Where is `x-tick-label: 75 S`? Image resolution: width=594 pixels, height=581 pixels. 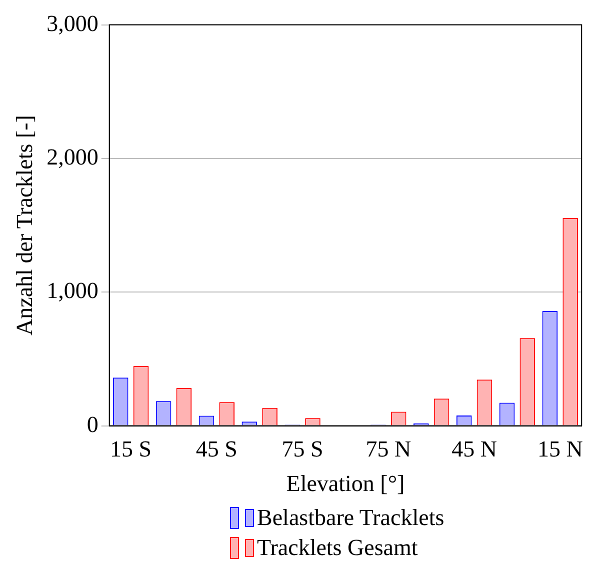 x-tick-label: 75 S is located at coordinates (303, 449).